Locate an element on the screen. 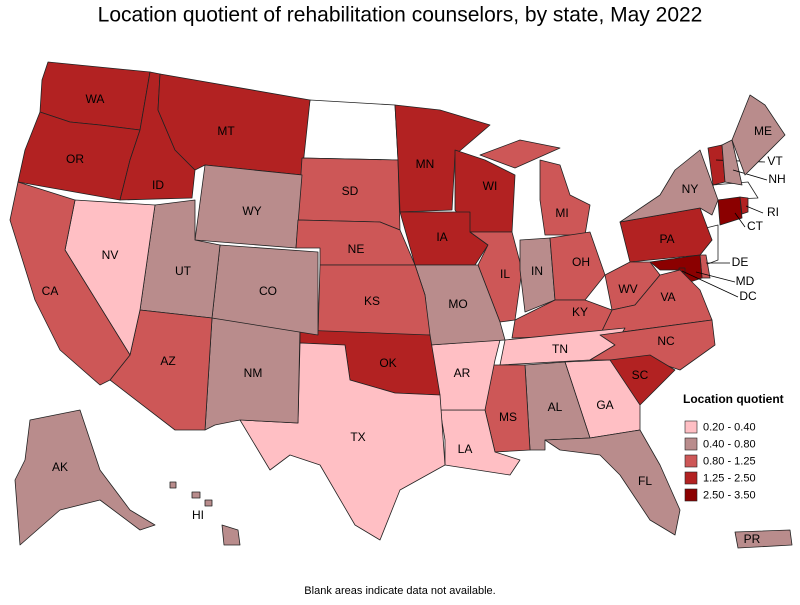  state-label: PR is located at coordinates (752, 539).